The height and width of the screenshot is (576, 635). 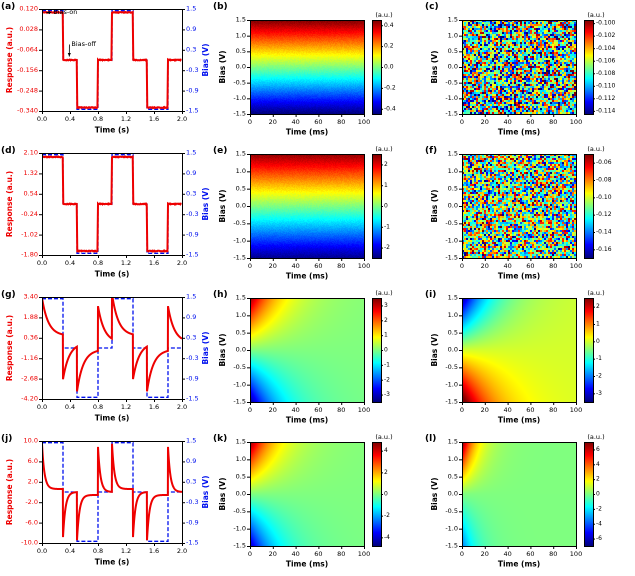 What do you see at coordinates (529, 360) in the screenshot?
I see `panel-i-heatmap-plot` at bounding box center [529, 360].